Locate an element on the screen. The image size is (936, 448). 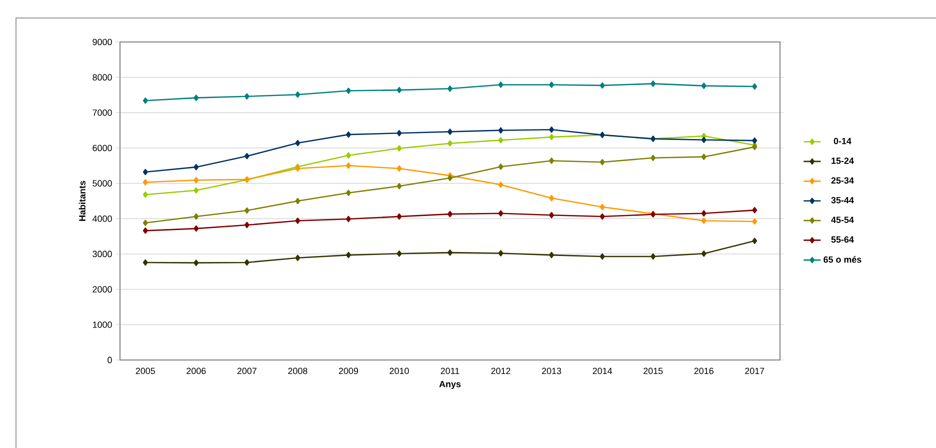
x-tick-label: 2017 is located at coordinates (754, 371).